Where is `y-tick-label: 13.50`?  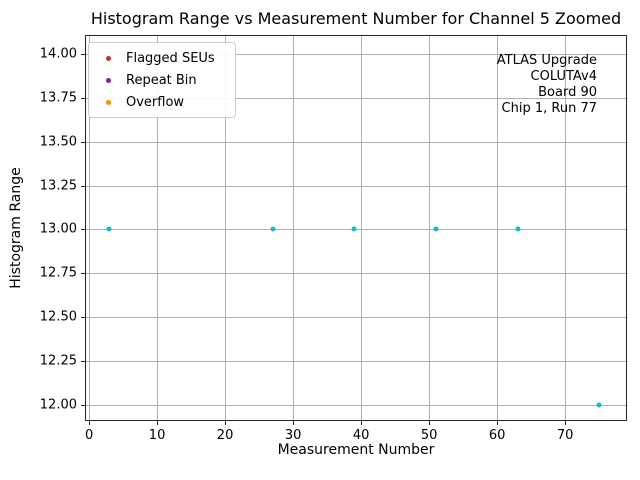
y-tick-label: 13.50 is located at coordinates (58, 142).